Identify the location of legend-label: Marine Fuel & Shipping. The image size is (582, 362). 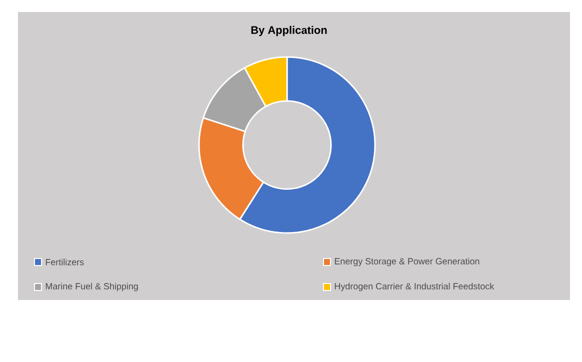
(92, 287).